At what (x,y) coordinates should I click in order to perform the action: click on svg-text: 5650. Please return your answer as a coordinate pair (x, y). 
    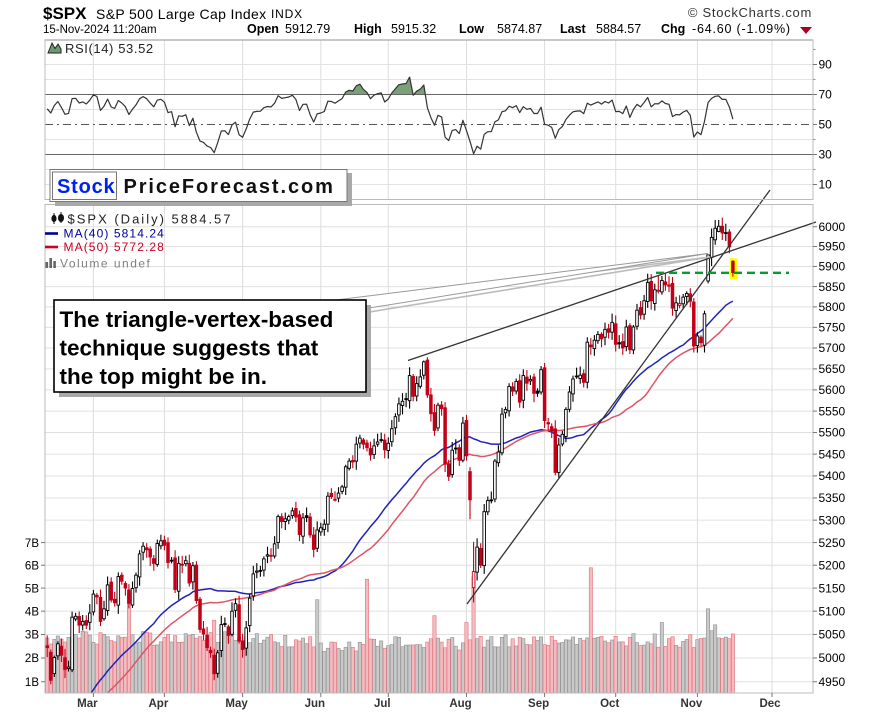
    Looking at the image, I should click on (832, 369).